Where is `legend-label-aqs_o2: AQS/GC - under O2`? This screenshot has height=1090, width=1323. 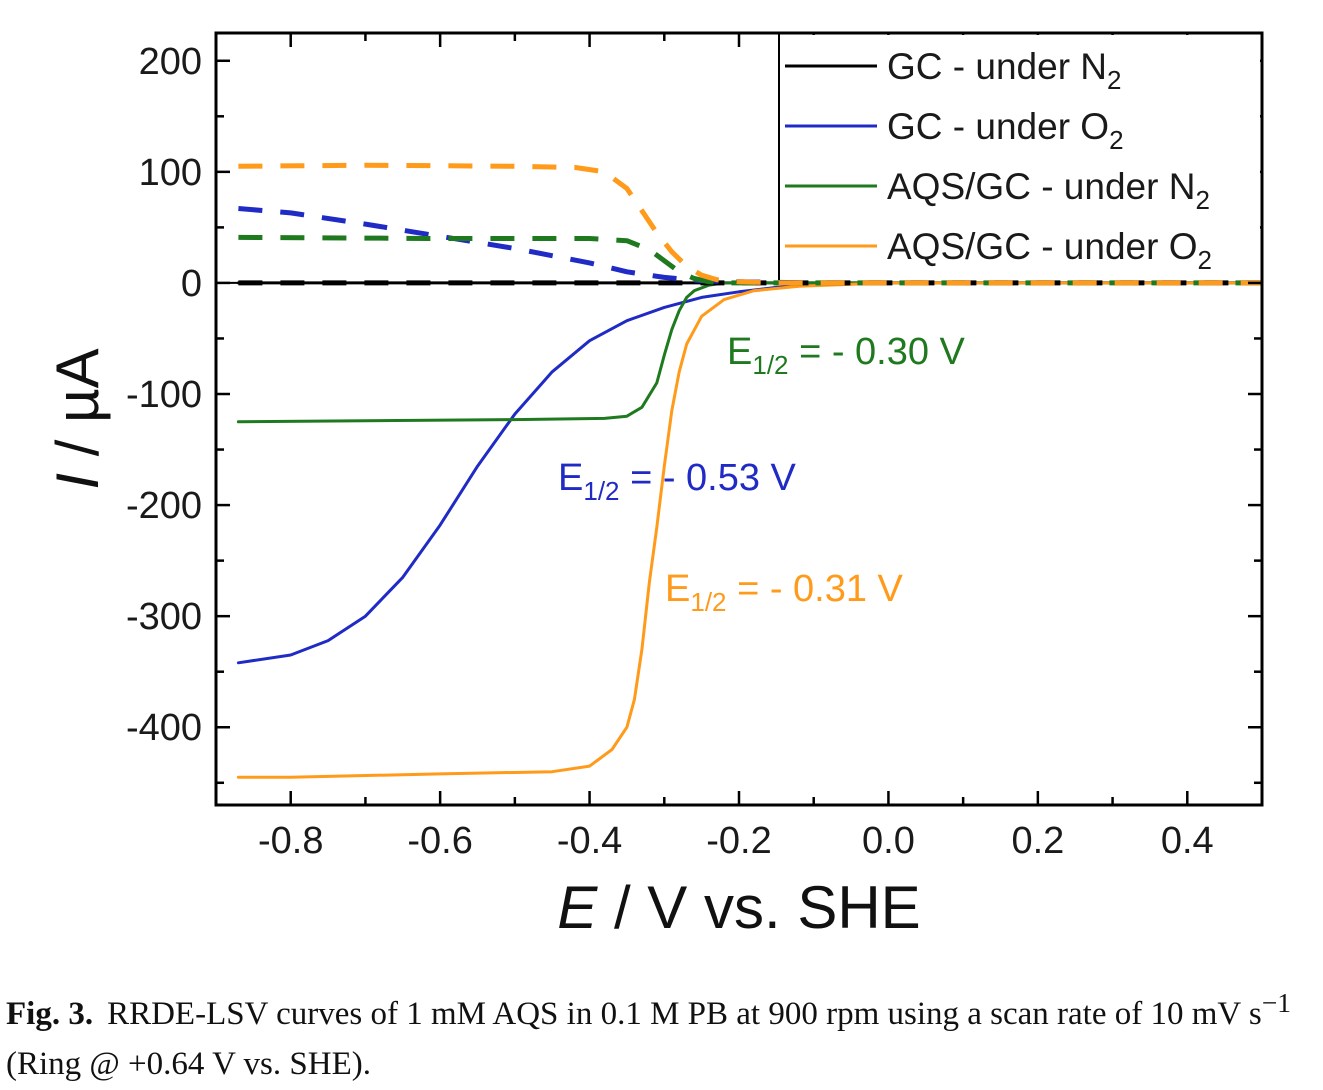
legend-label-aqs_o2: AQS/GC - under O2 is located at coordinates (1049, 250).